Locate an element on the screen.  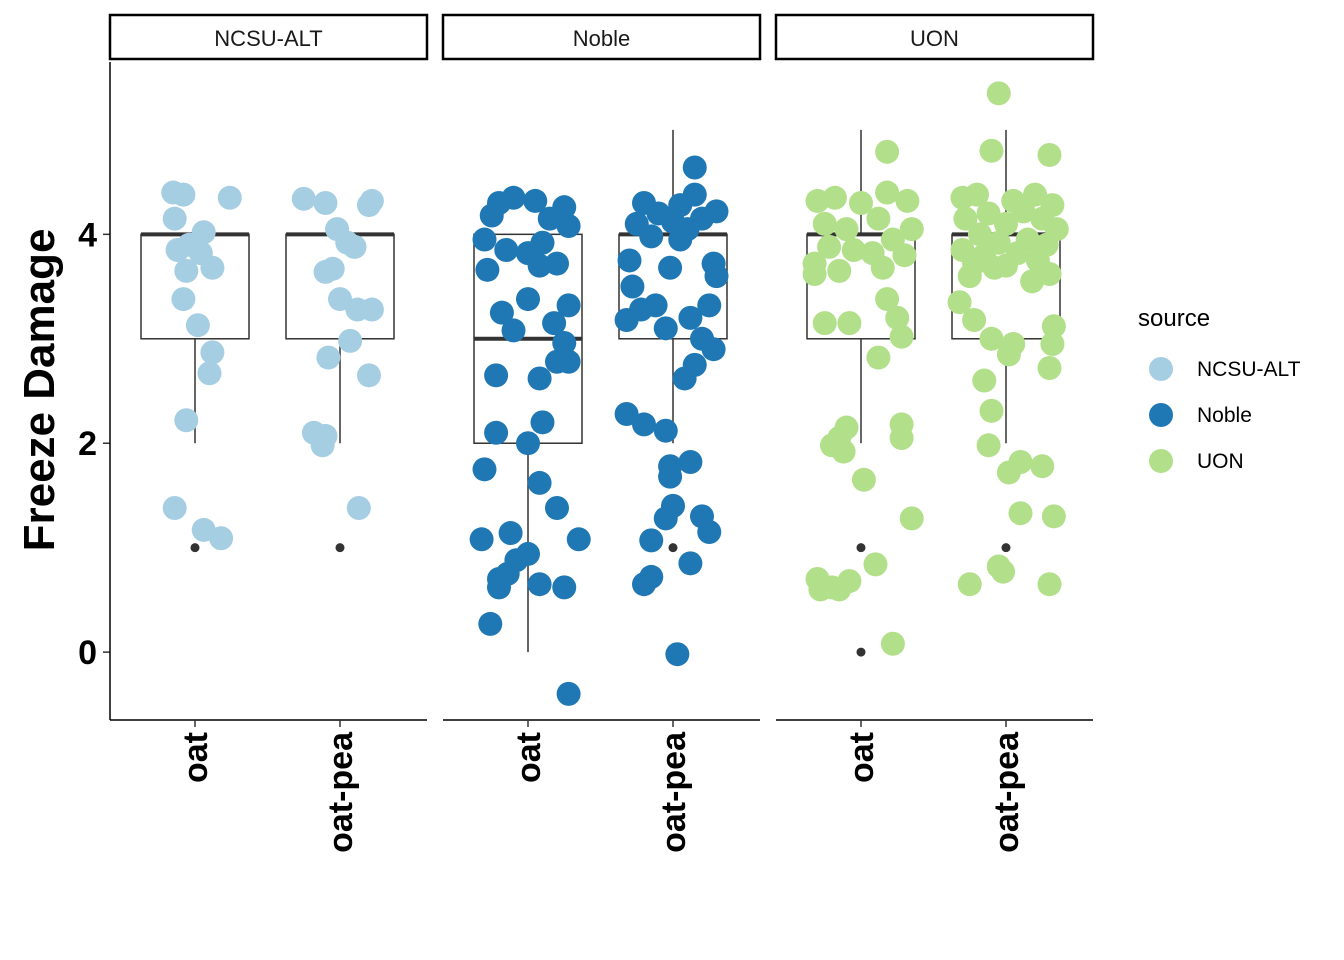
y-axis-title: Freeze Damage is located at coordinates (39, 390).